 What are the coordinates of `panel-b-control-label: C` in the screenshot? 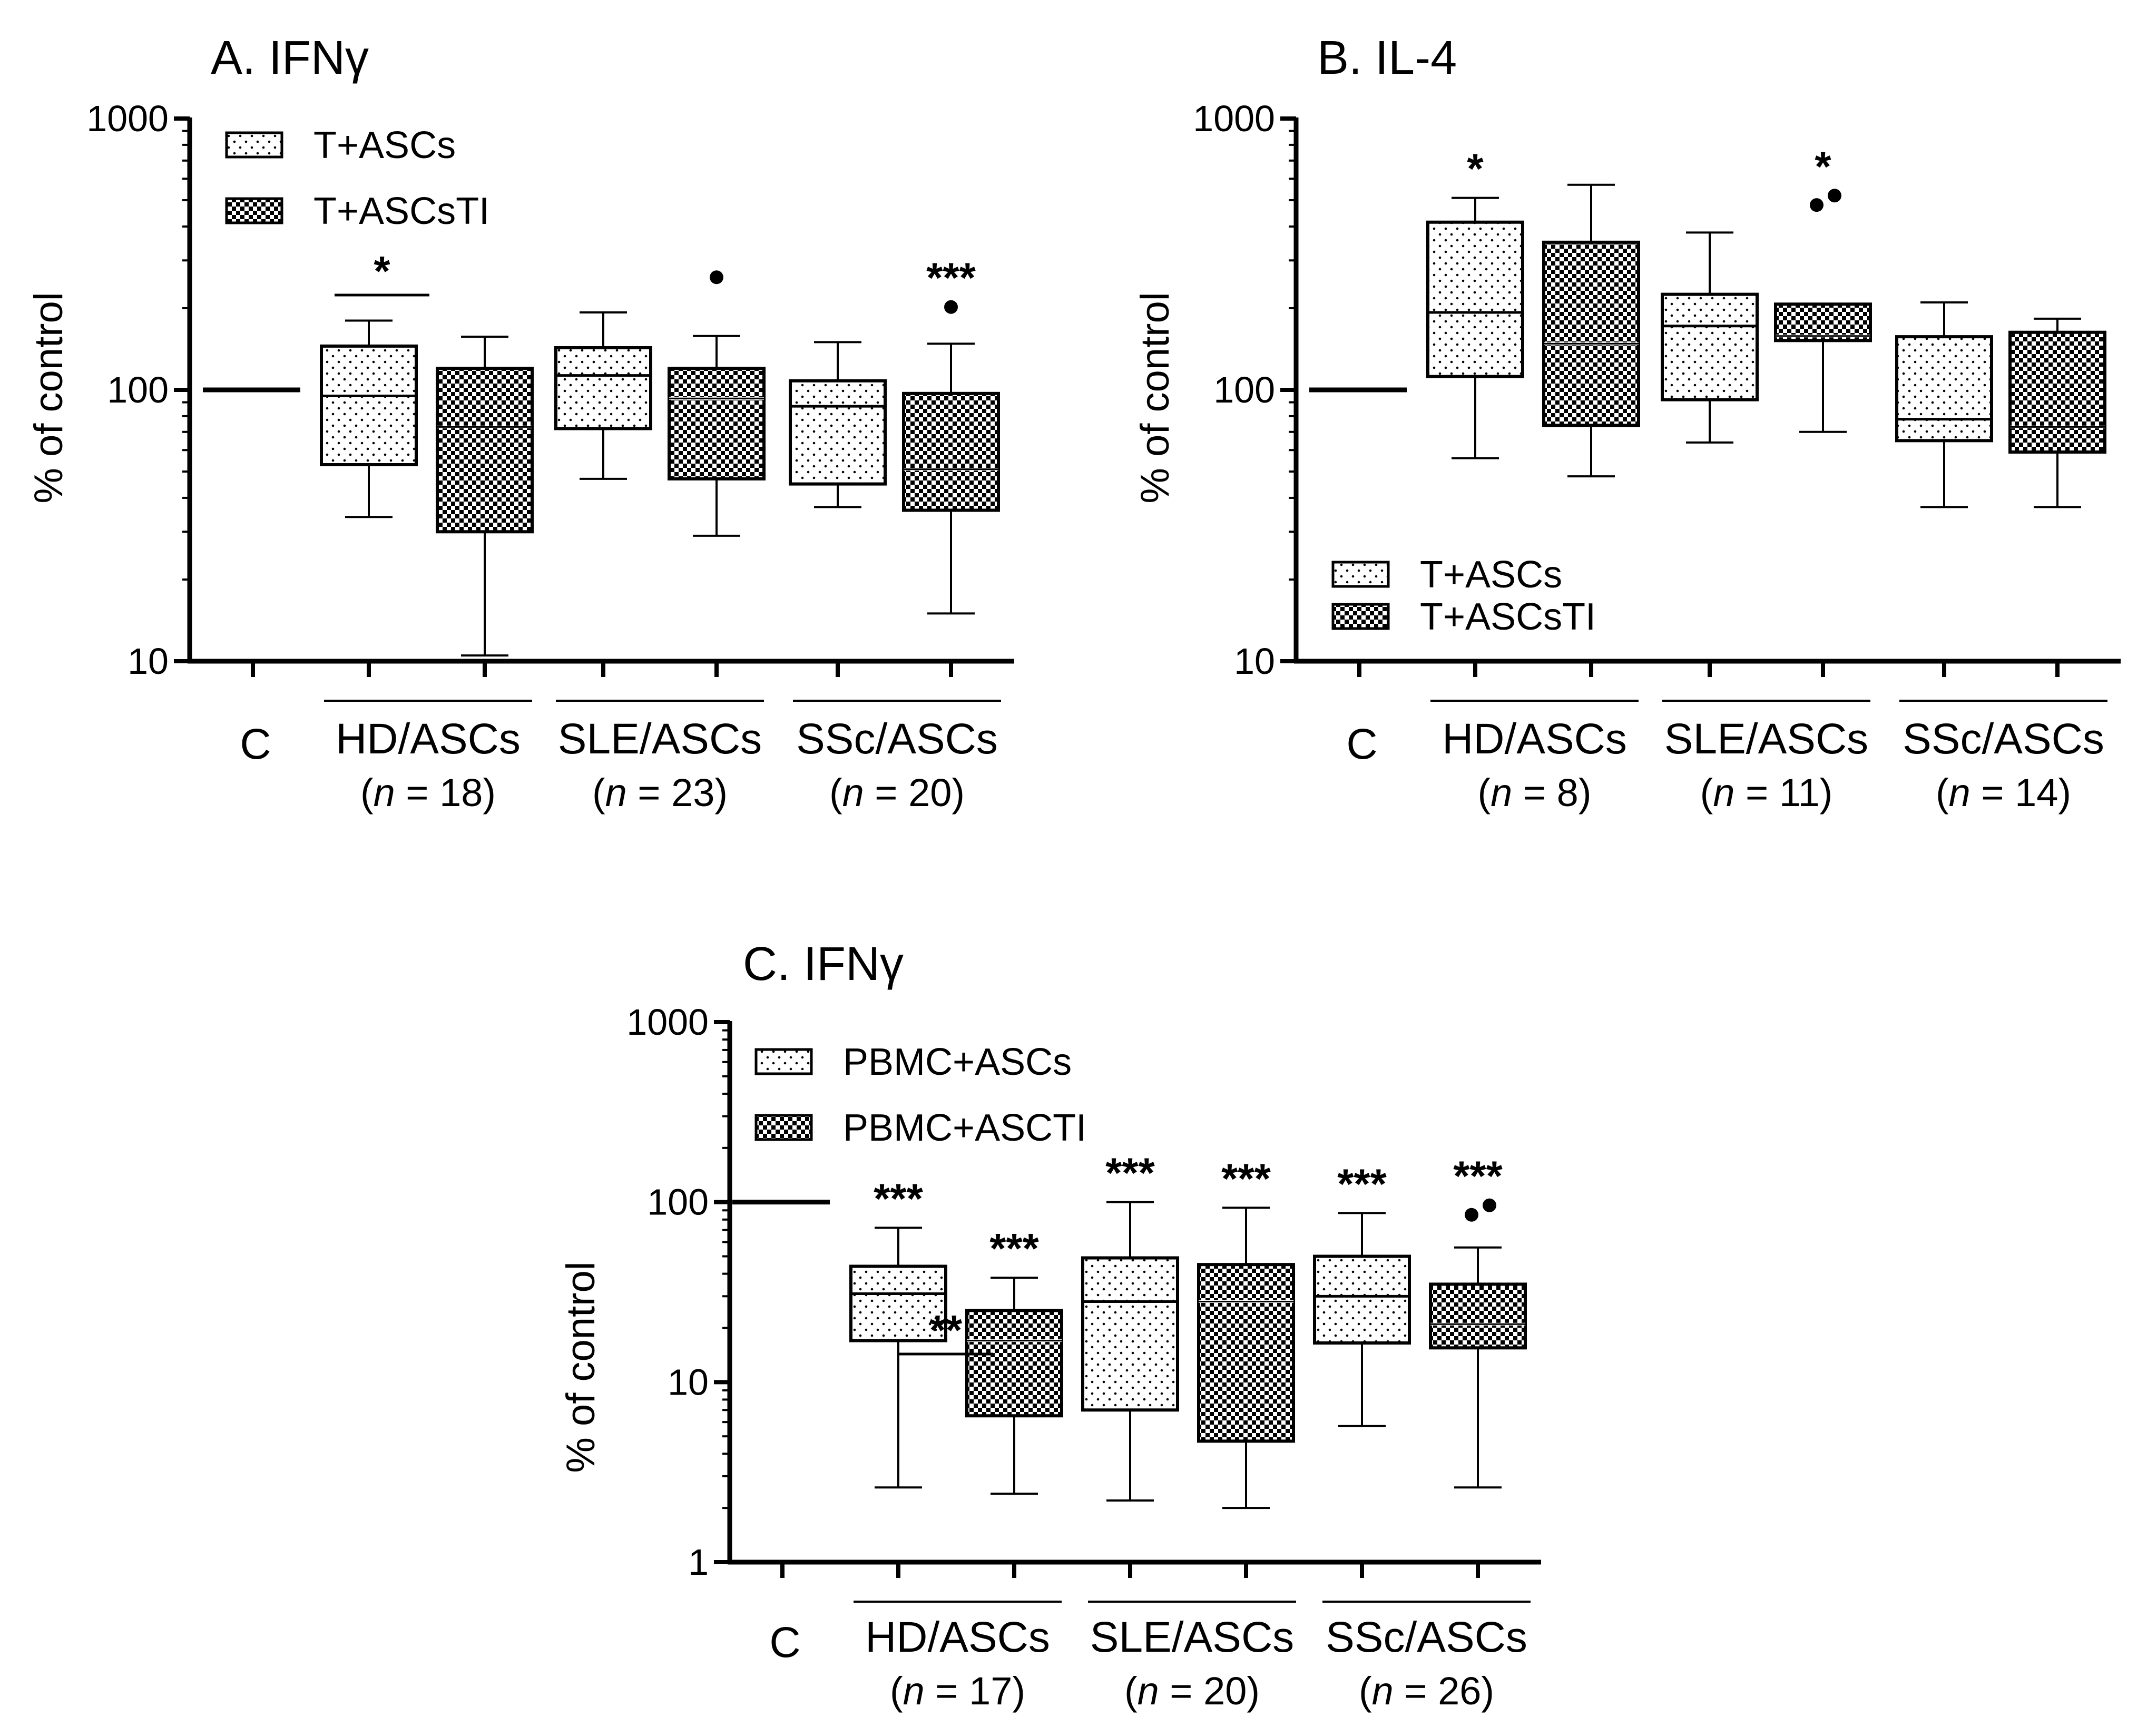 It's located at (1361, 744).